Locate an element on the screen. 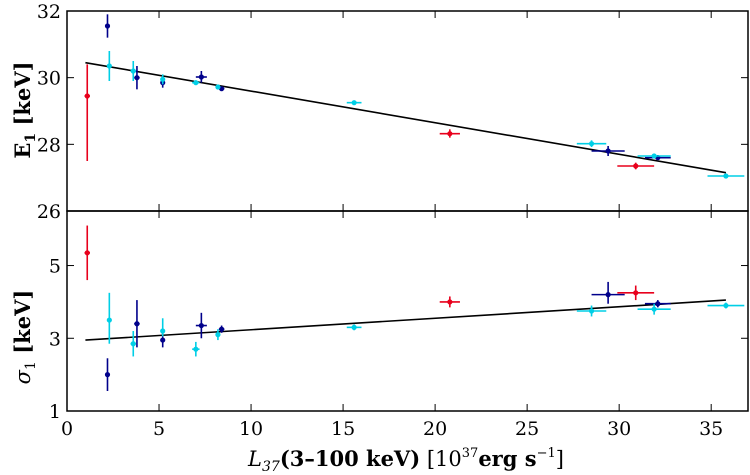  bottom-xtick-label: 25 is located at coordinates (527, 429).